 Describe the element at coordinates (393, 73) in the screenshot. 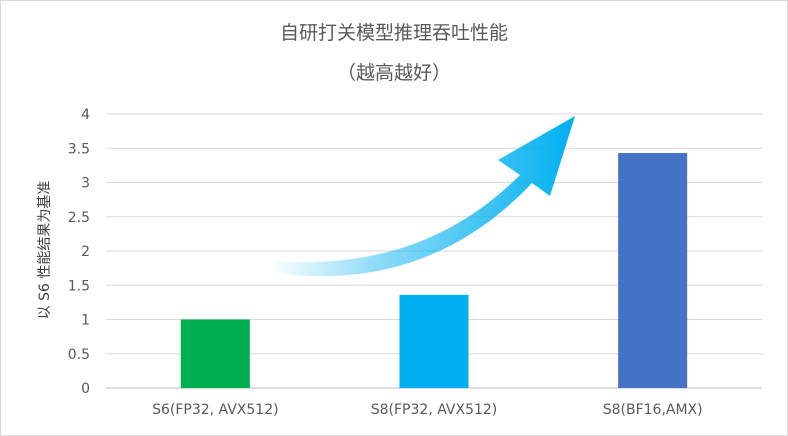

I see `chart-subtitle: （越高越好）` at that location.